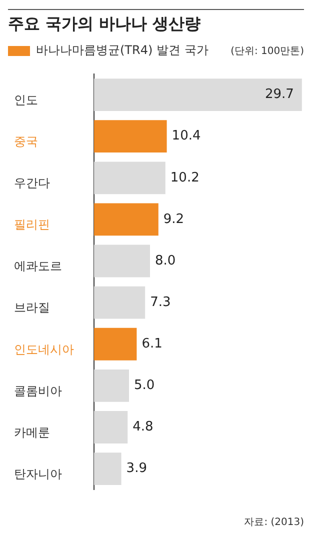 This screenshot has width=320, height=546. Describe the element at coordinates (267, 51) in the screenshot. I see `text: (단위: 100만톤)` at that location.